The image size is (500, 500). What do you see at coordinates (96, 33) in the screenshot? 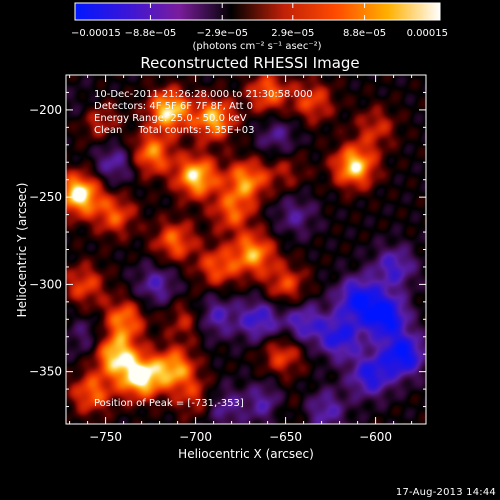
I see `colorbar-tick-label: −0.00015` at bounding box center [96, 33].